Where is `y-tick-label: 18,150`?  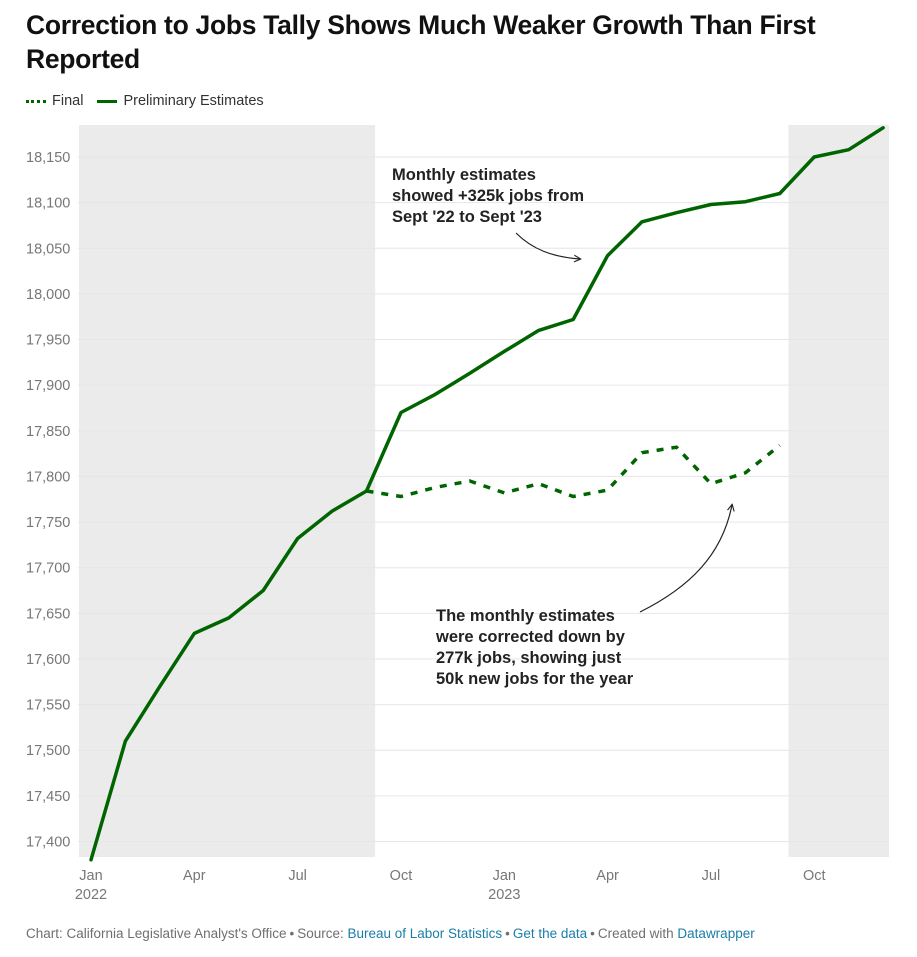 y-tick-label: 18,150 is located at coordinates (48, 158).